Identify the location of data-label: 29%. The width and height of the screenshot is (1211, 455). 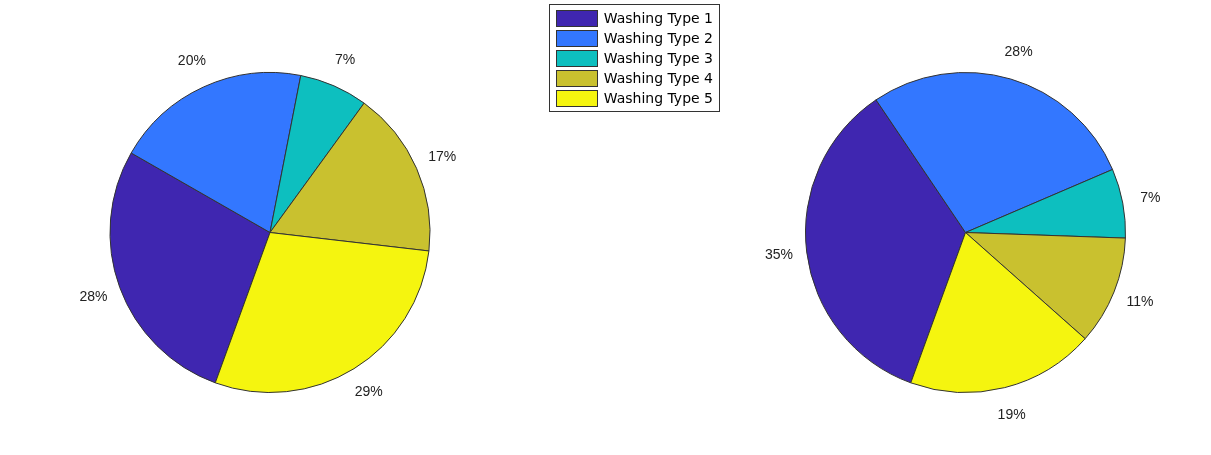
(368, 391).